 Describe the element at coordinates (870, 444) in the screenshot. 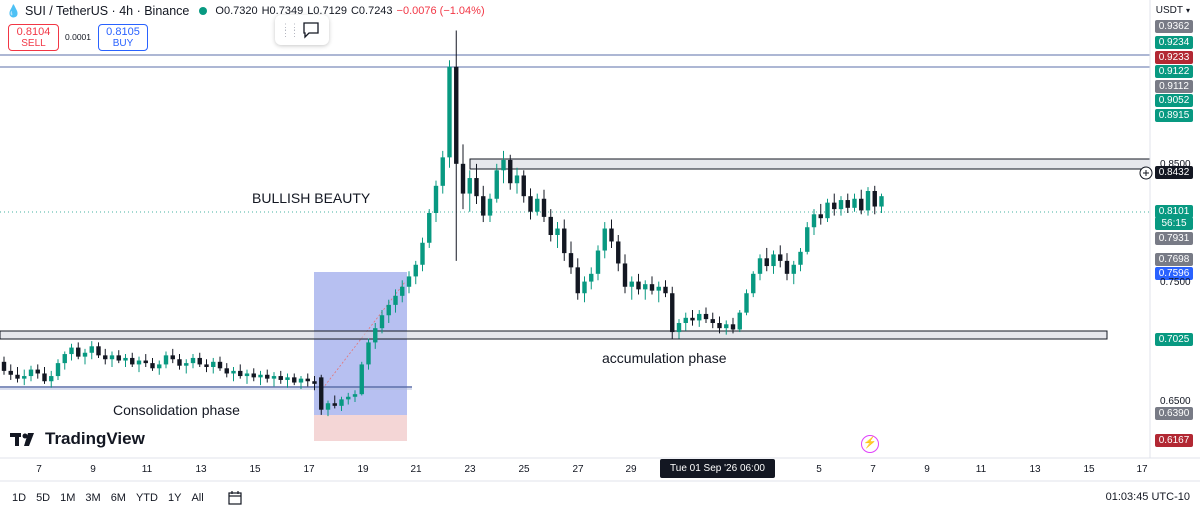

I see `lightning-icon: ⚡` at that location.